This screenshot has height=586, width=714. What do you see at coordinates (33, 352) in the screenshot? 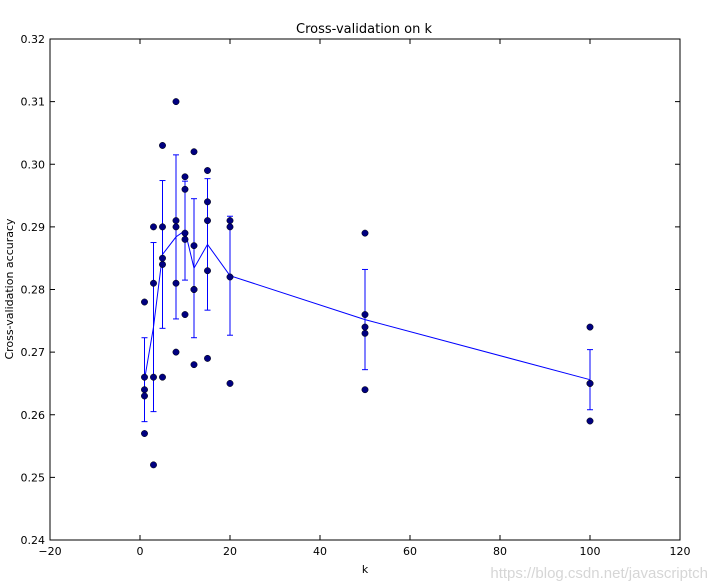
I see `y-tick-label: 0.27` at bounding box center [33, 352].